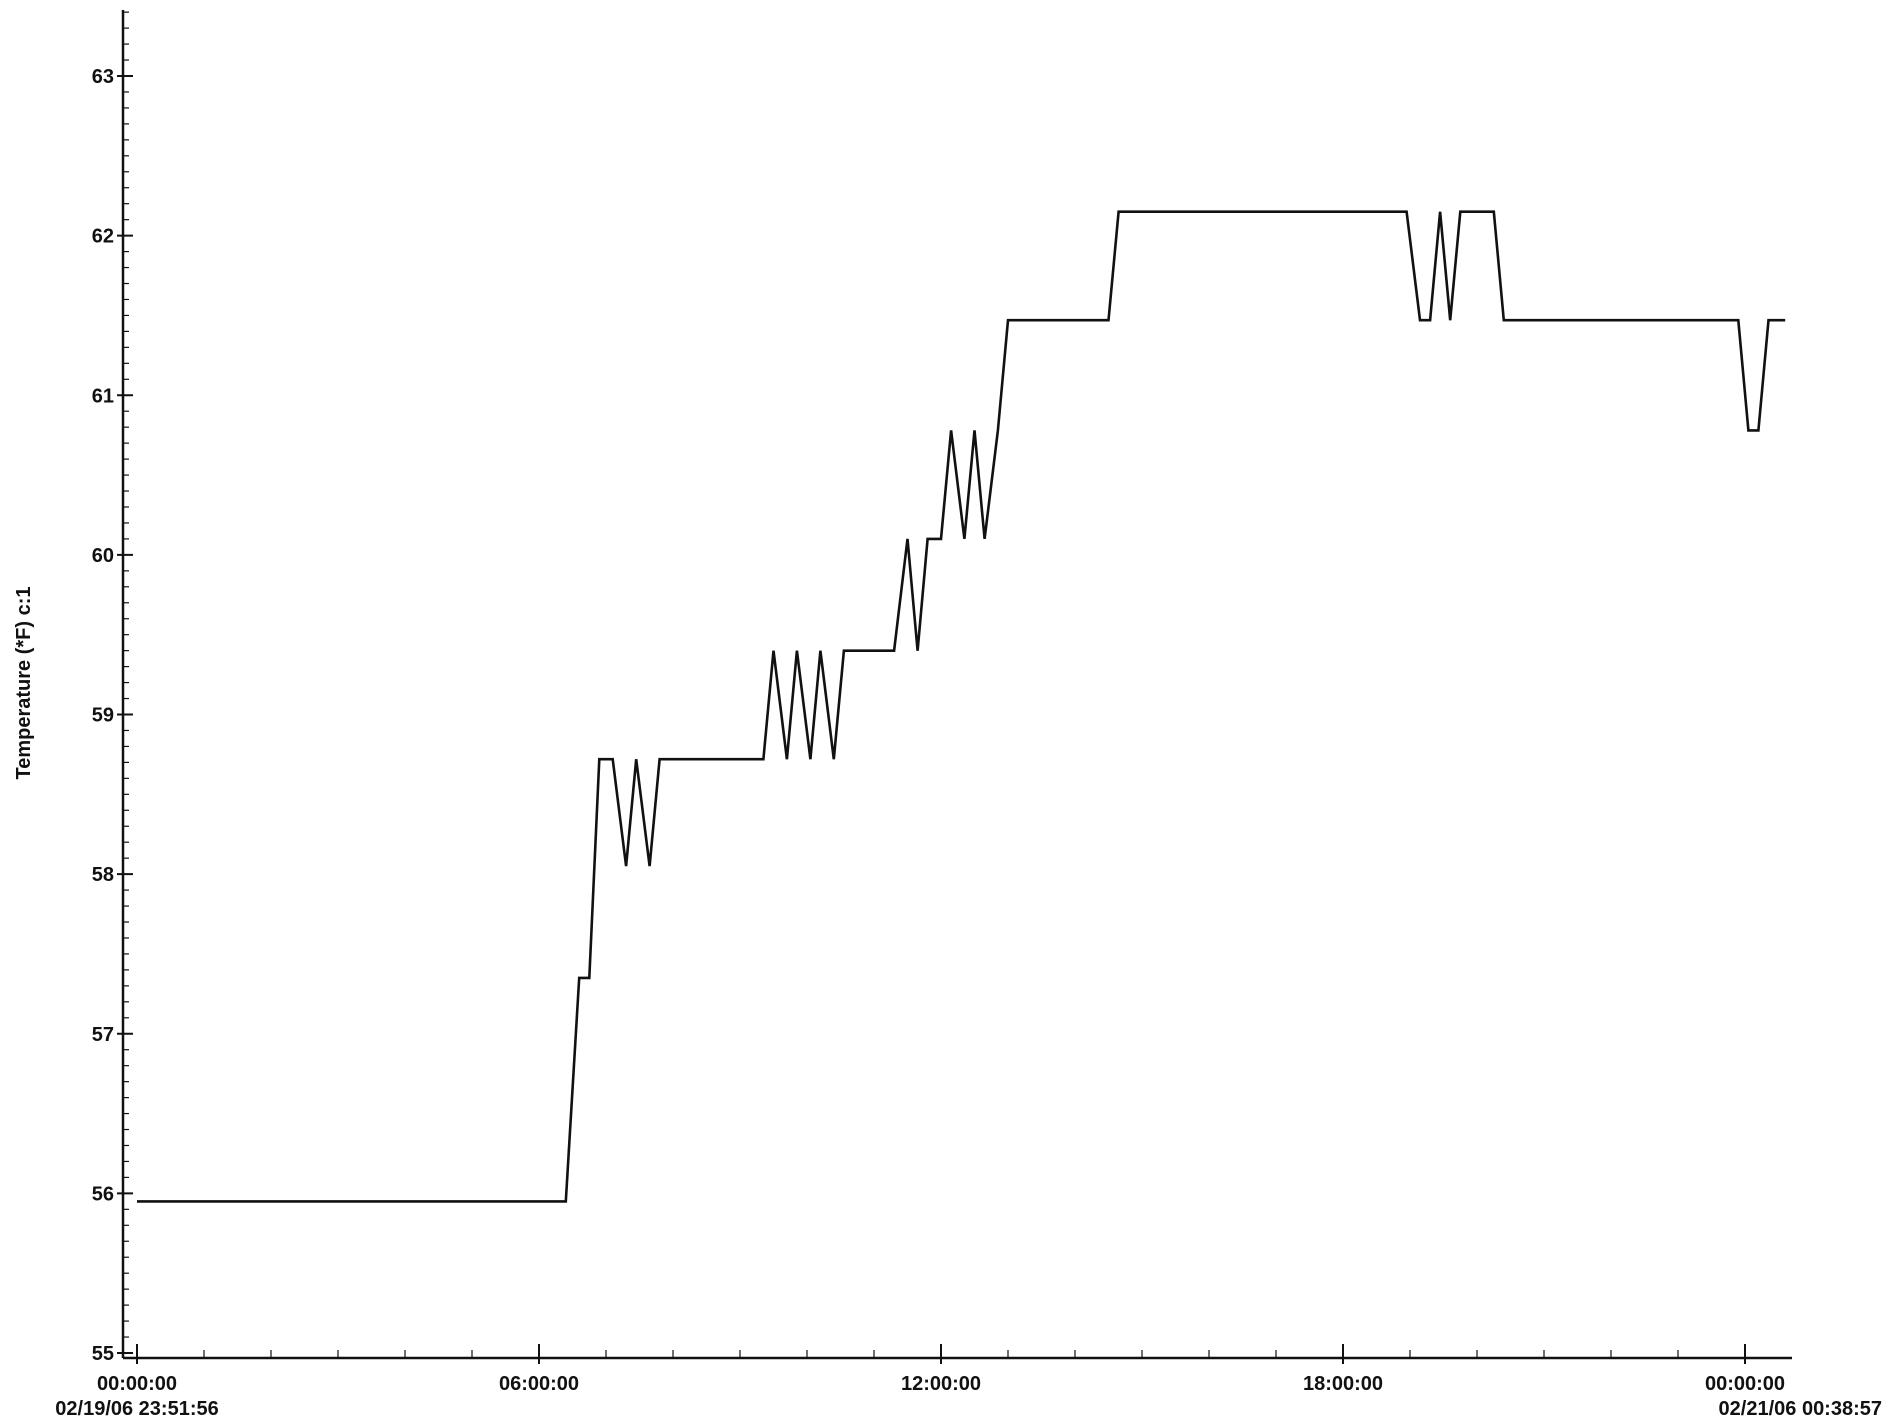  I want to click on y-tick-label: 63, so click(103, 77).